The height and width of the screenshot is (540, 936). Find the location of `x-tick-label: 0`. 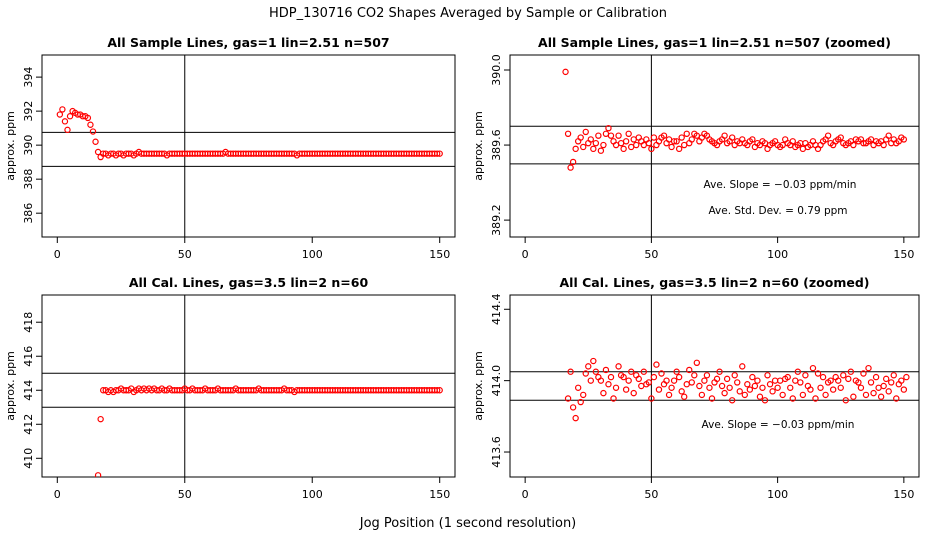

x-tick-label: 0 is located at coordinates (57, 254).